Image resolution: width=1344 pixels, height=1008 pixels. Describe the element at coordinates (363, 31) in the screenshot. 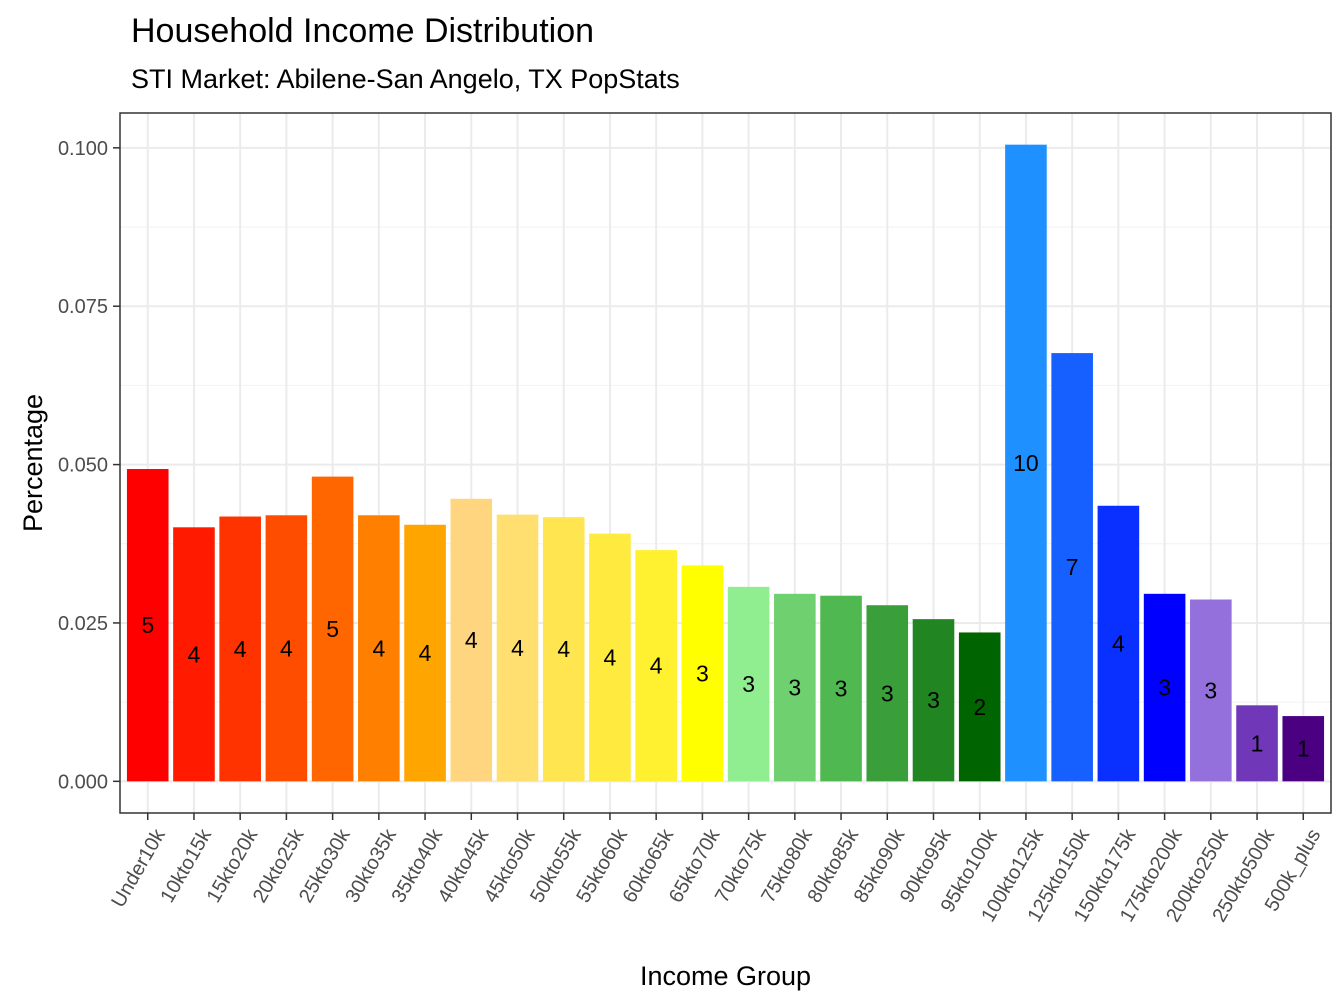

I see `chart-title: Household Income Distribution` at that location.